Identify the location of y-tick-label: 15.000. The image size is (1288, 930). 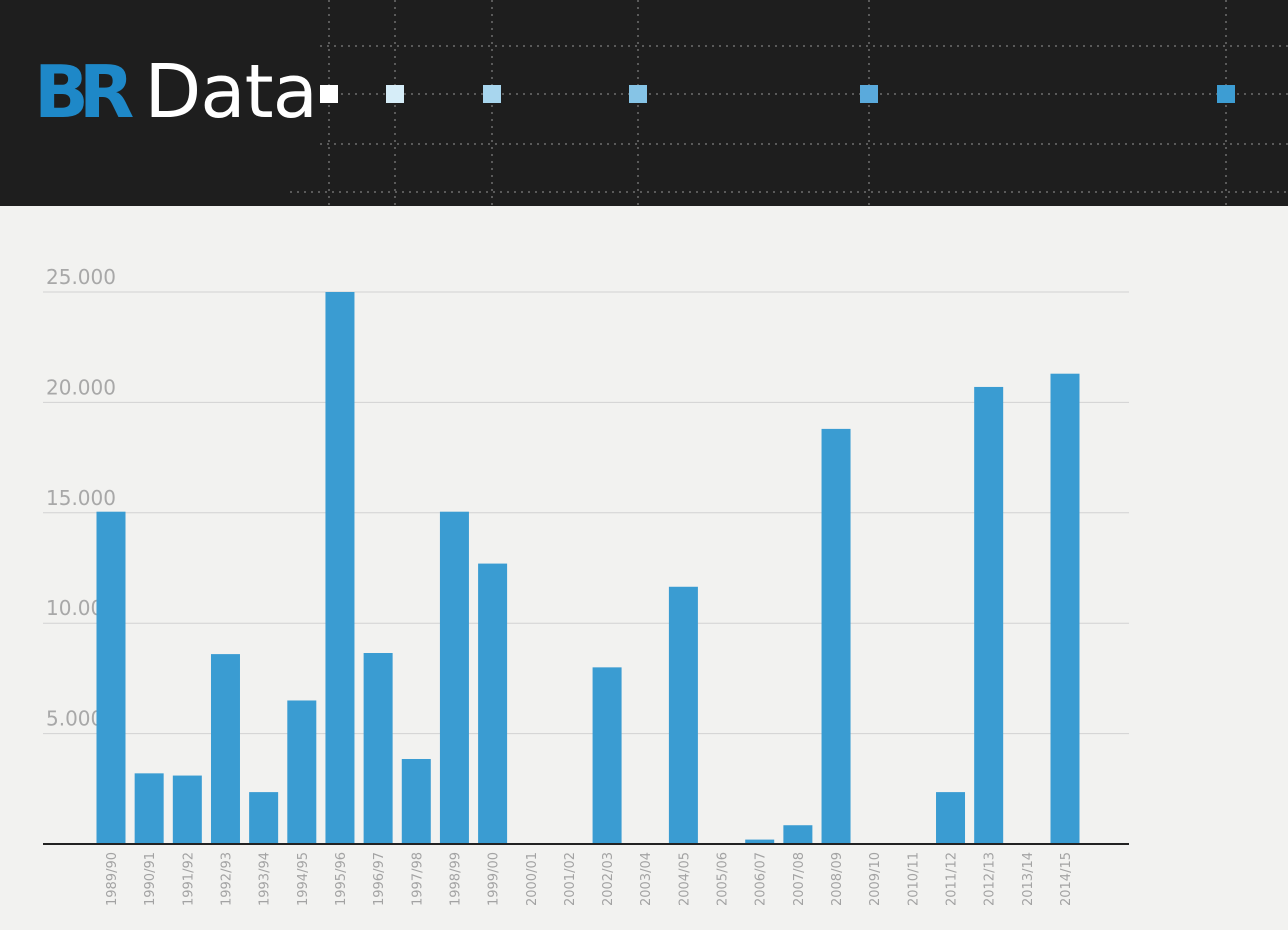
(81, 498).